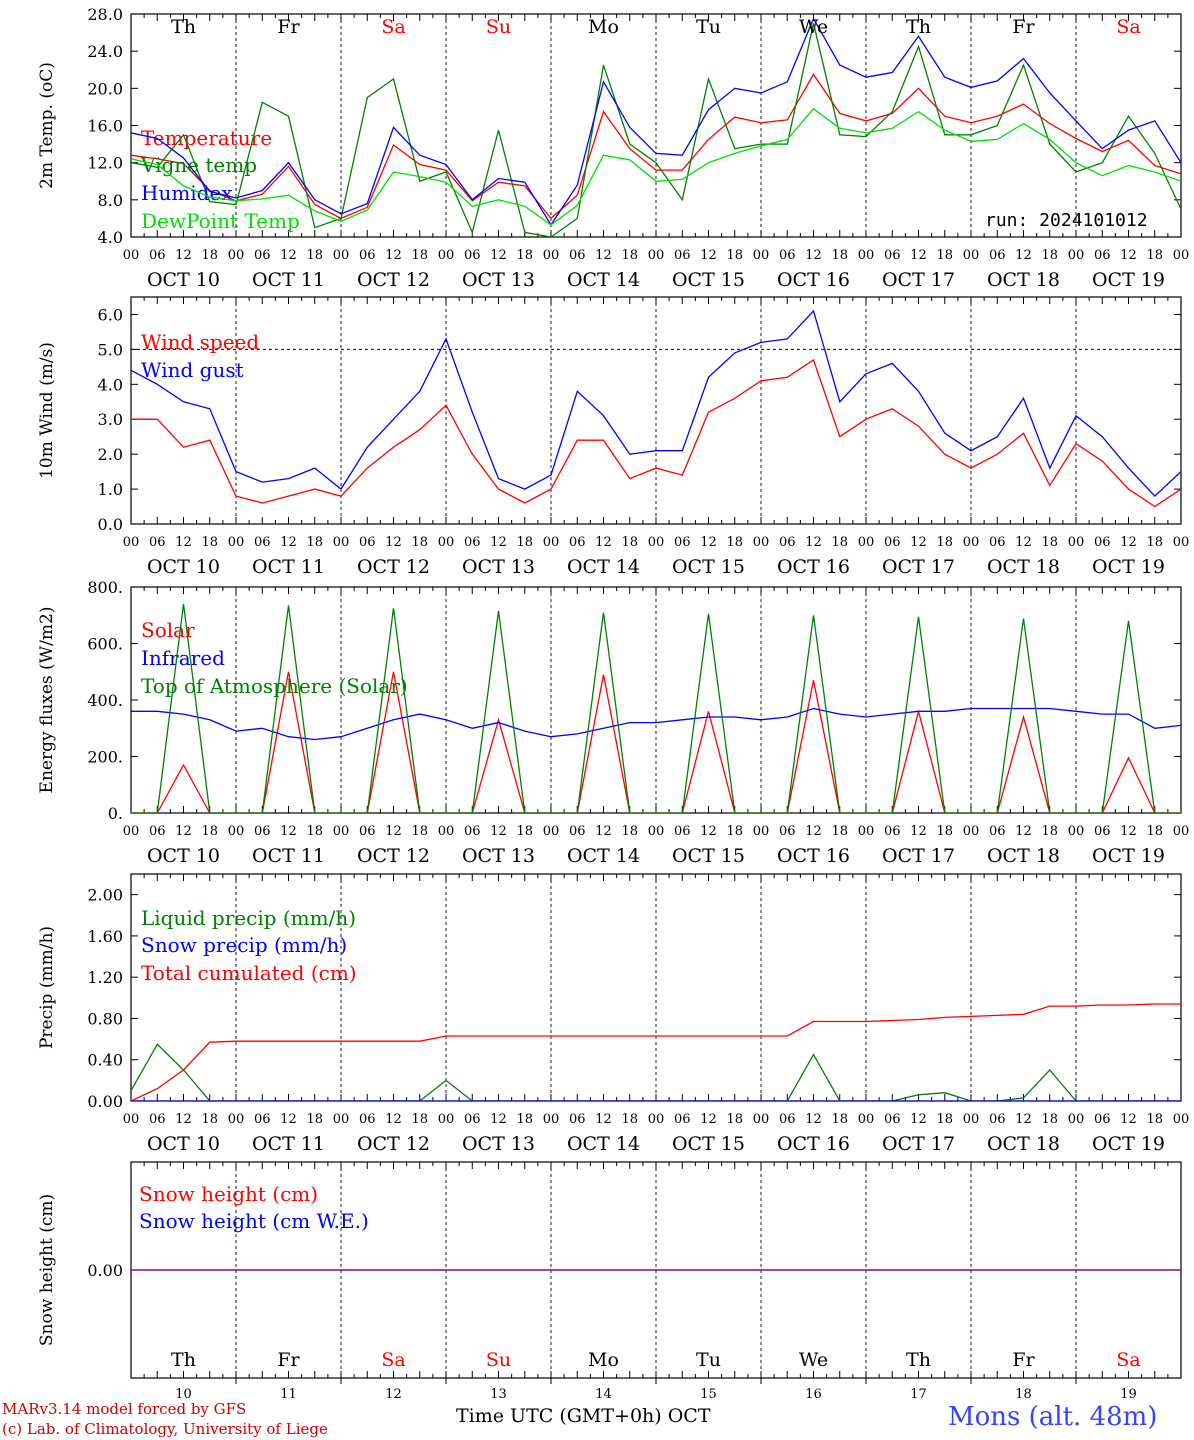 This screenshot has height=1440, width=1194. I want to click on y-tick-label: 600., so click(105, 644).